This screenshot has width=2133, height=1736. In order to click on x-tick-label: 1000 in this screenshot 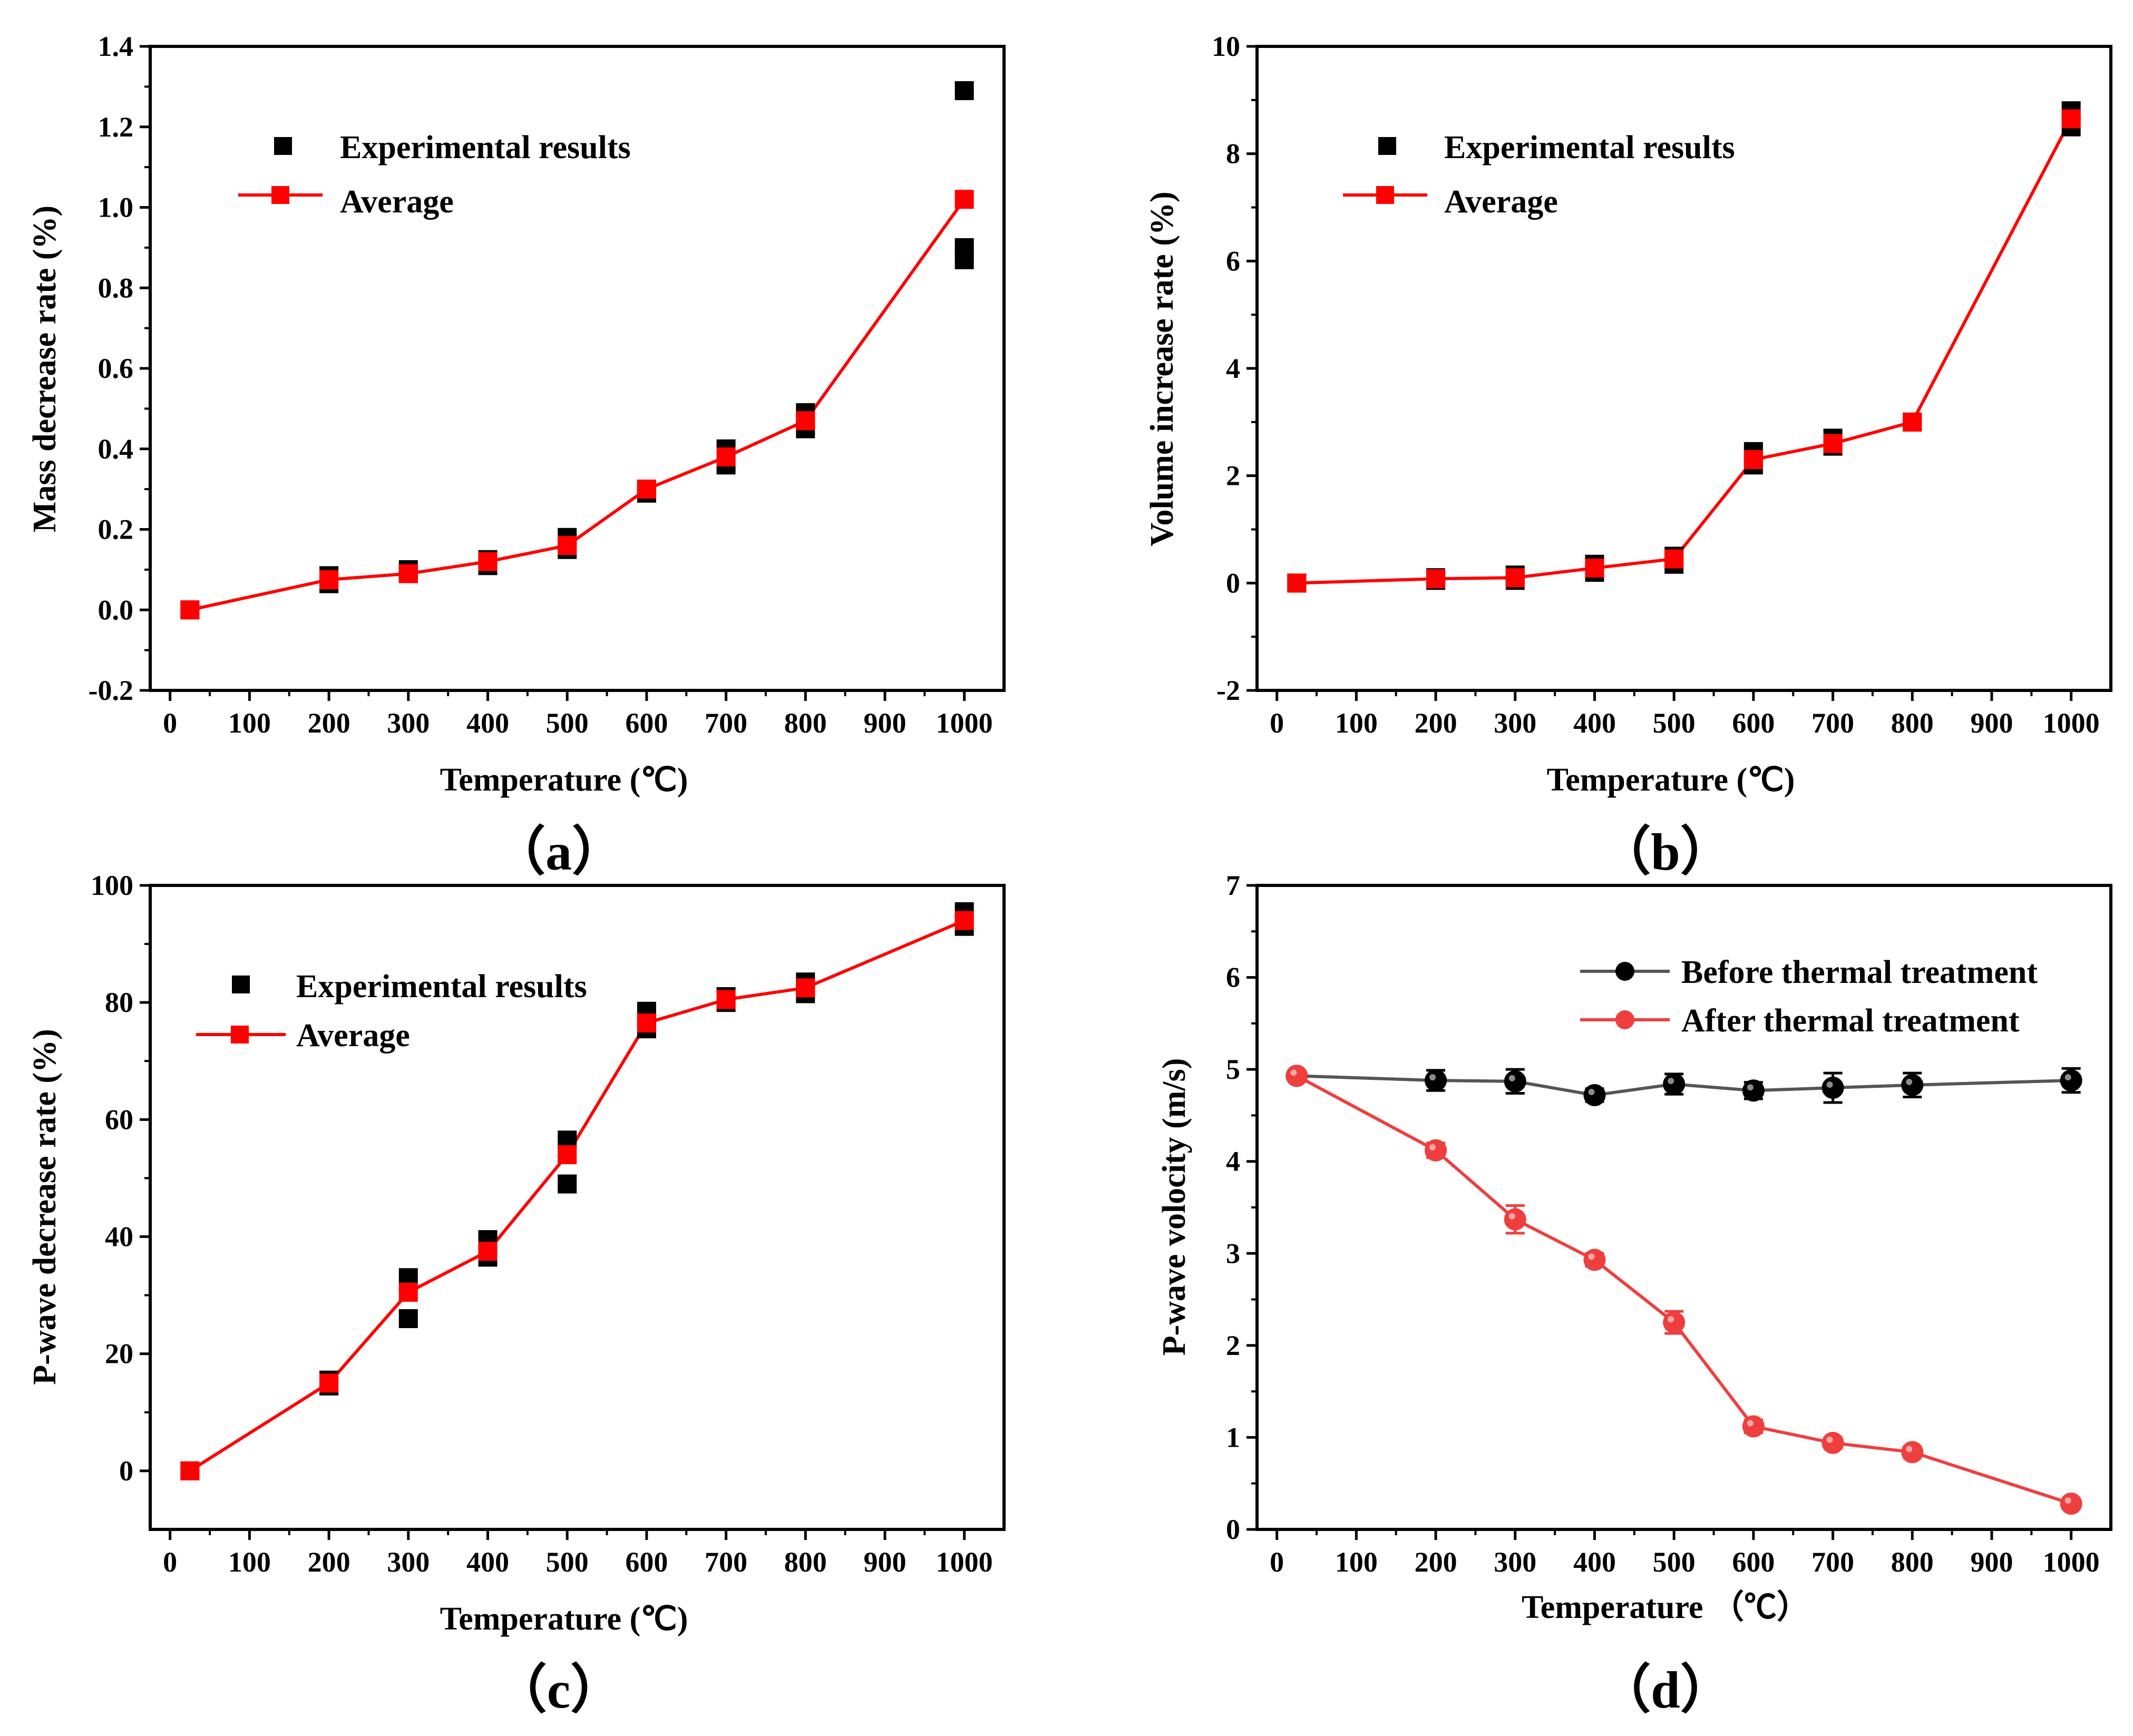, I will do `click(965, 1562)`.